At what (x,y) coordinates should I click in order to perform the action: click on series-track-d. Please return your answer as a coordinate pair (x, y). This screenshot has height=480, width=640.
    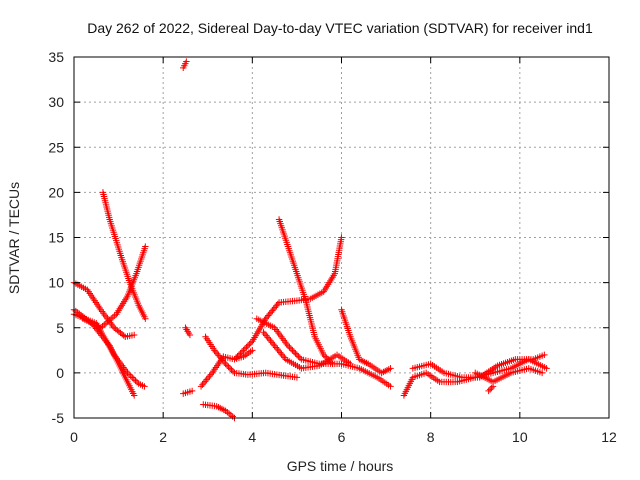
    Looking at the image, I should click on (124, 255).